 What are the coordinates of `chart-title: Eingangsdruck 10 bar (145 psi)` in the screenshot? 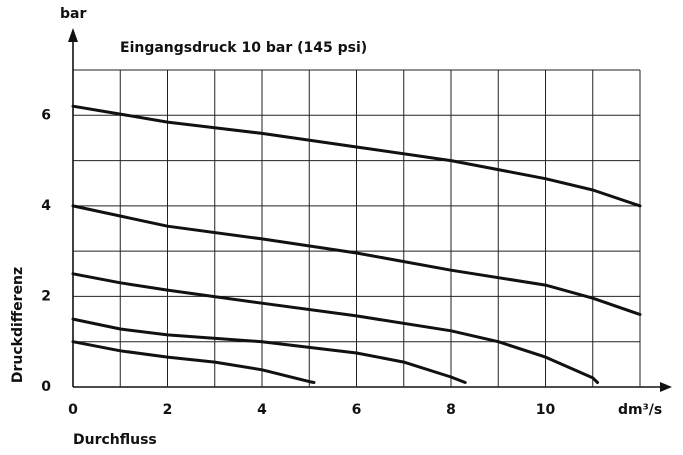 It's located at (243, 48).